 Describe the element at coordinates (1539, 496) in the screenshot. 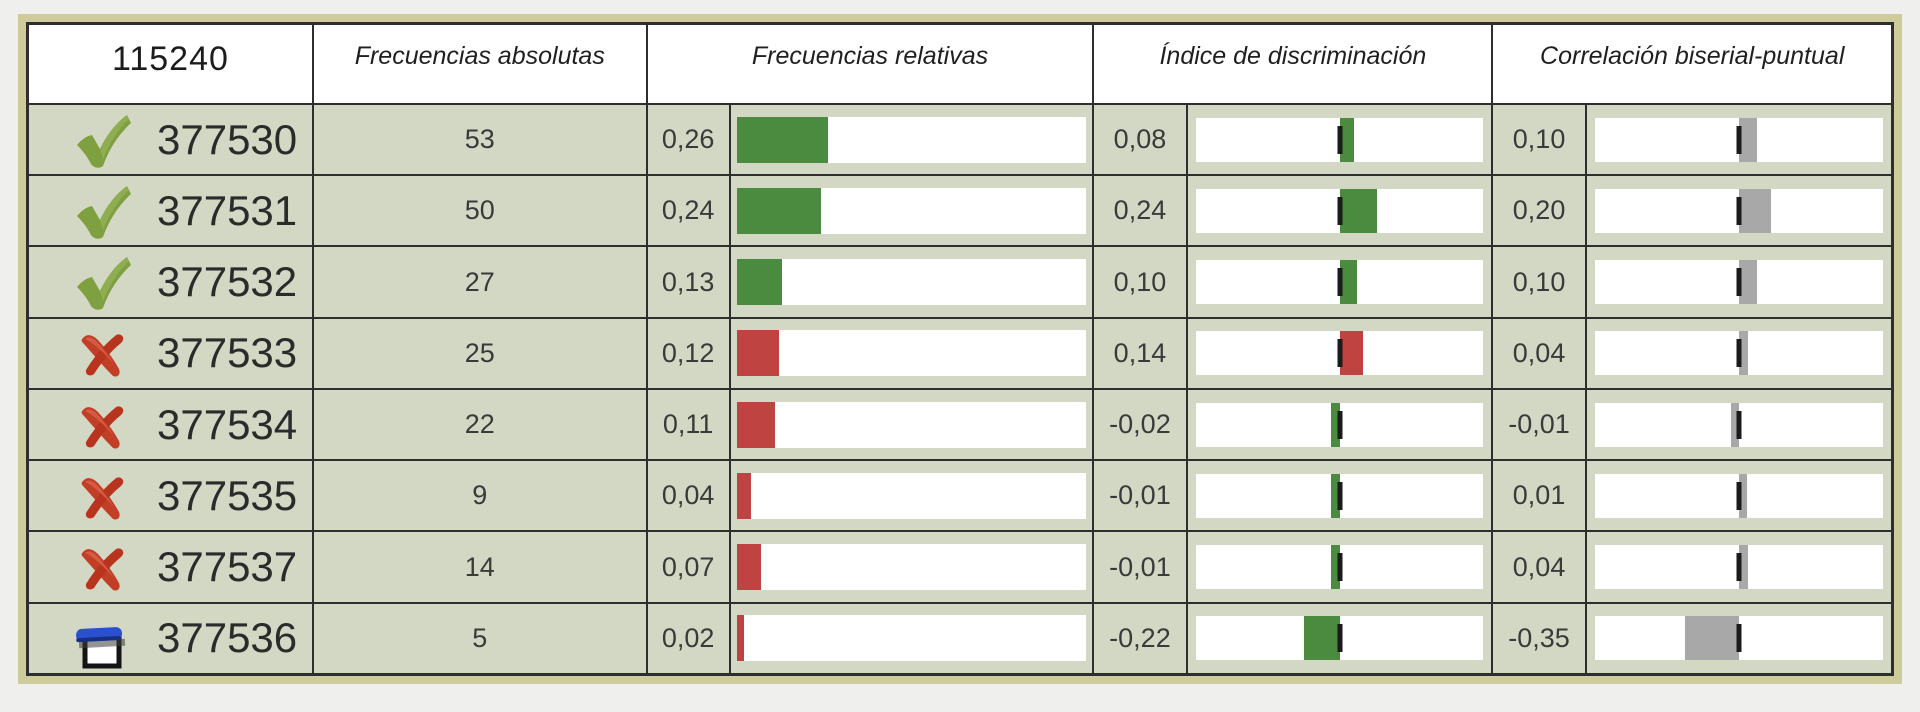

I see `correlation-value: 0,01` at that location.